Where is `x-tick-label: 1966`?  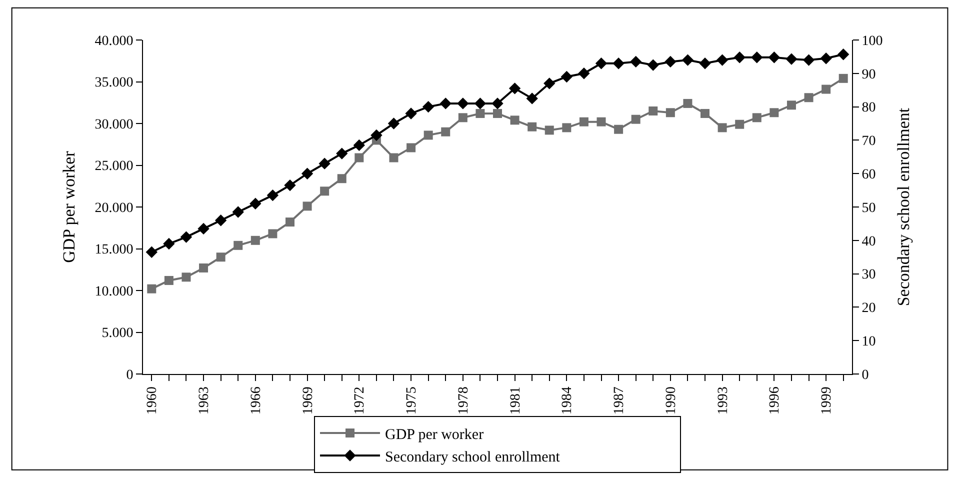 x-tick-label: 1966 is located at coordinates (256, 400).